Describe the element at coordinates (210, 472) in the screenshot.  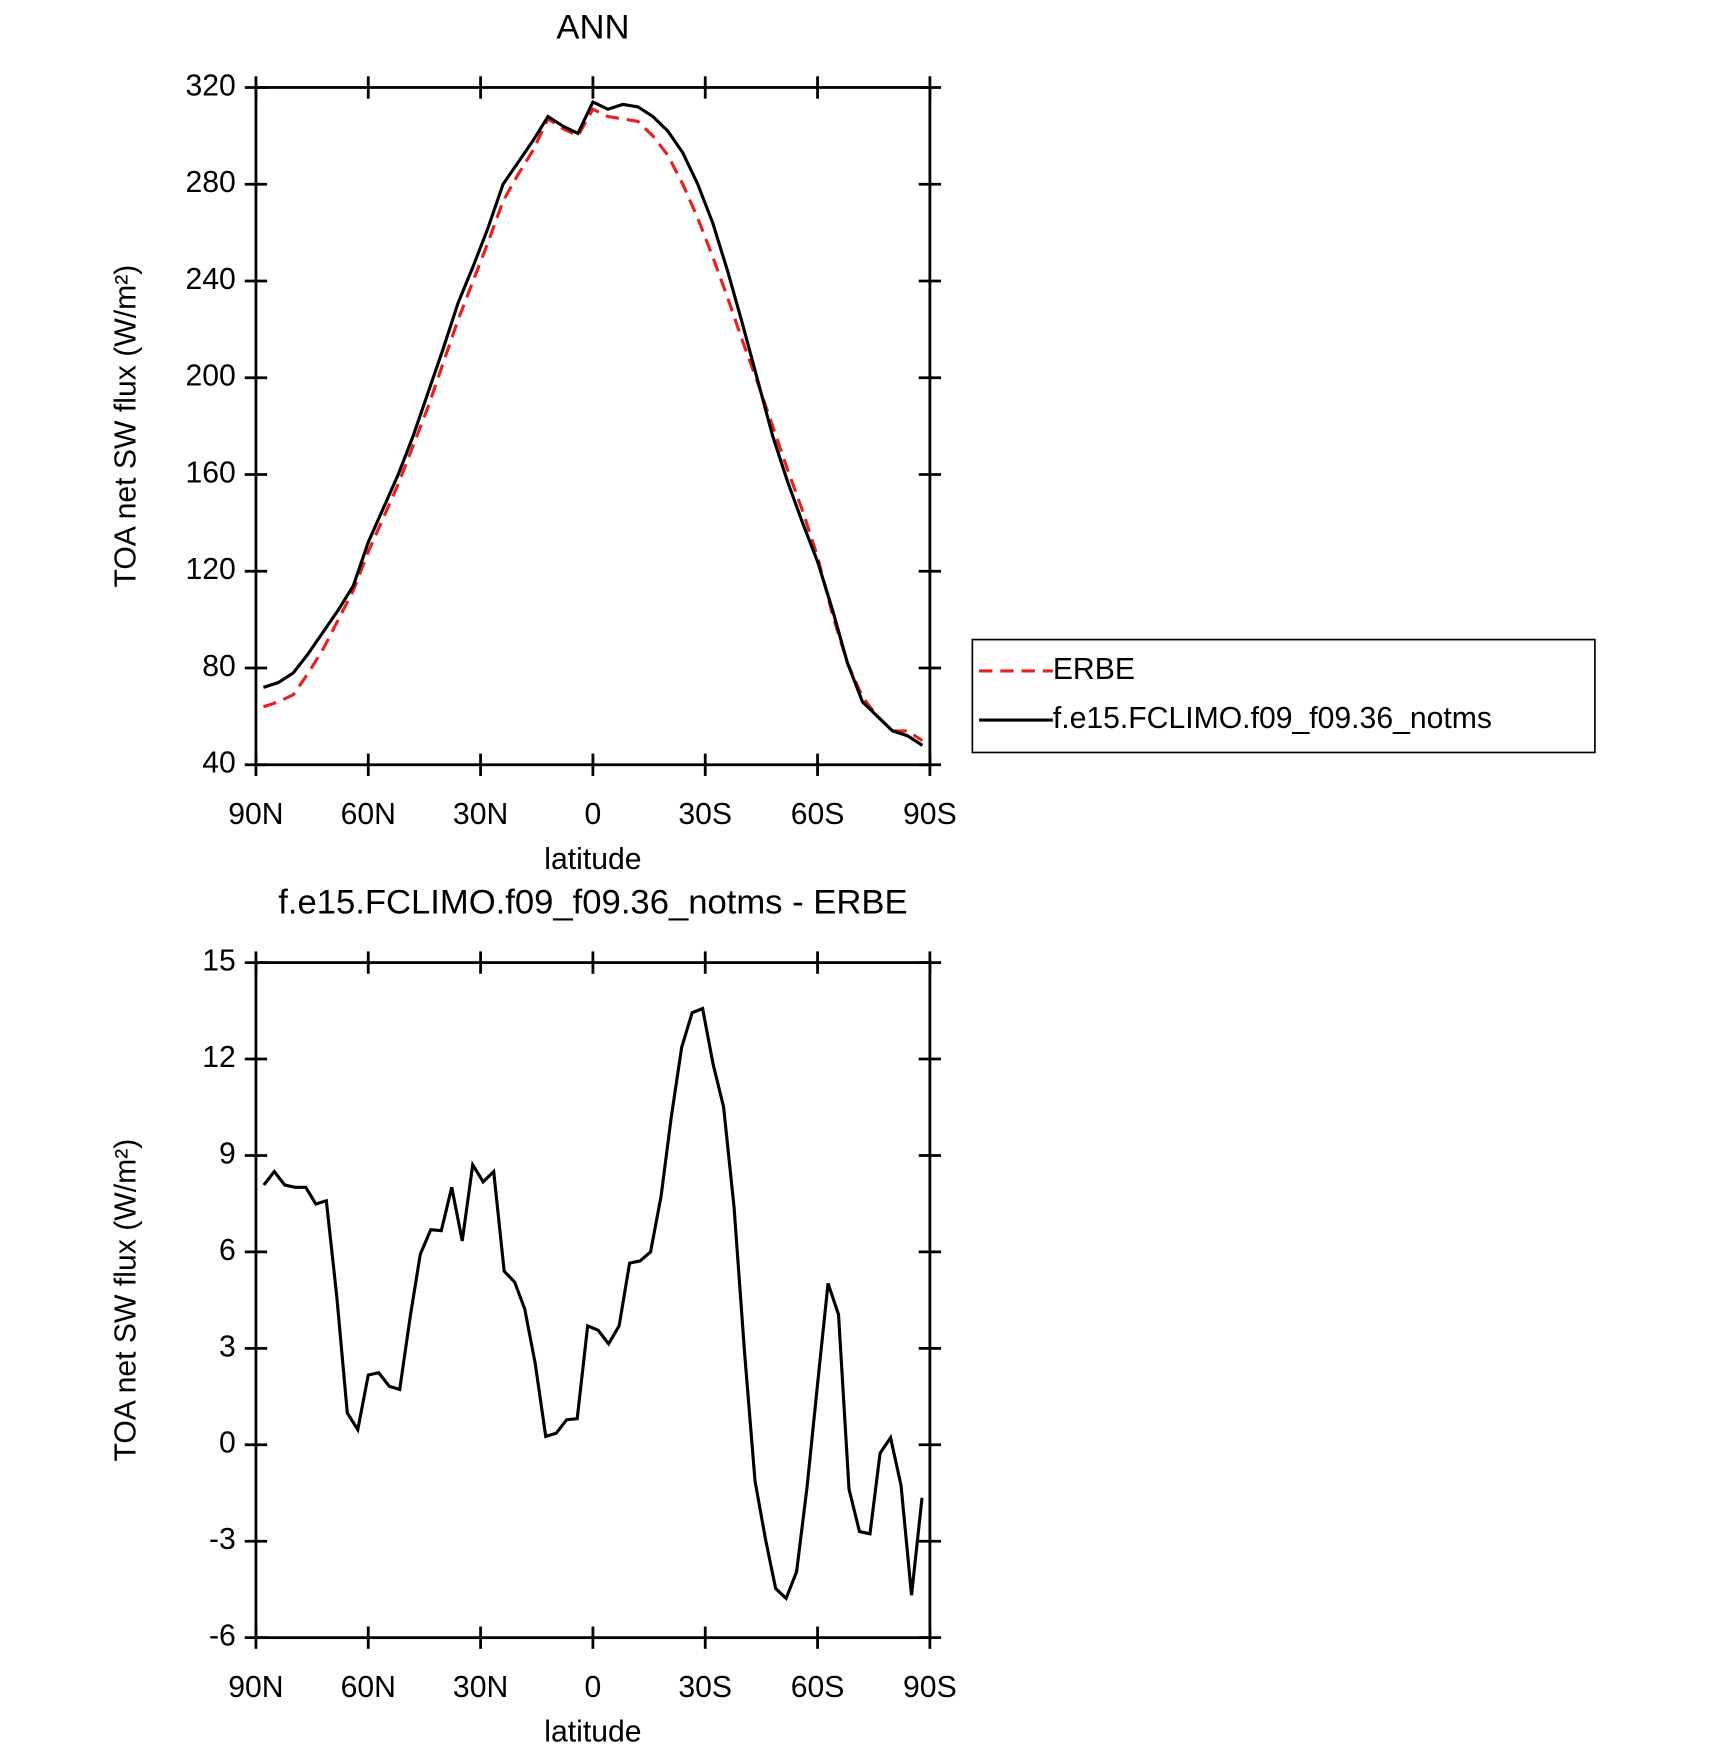
I see `y-tick-label: 160` at that location.